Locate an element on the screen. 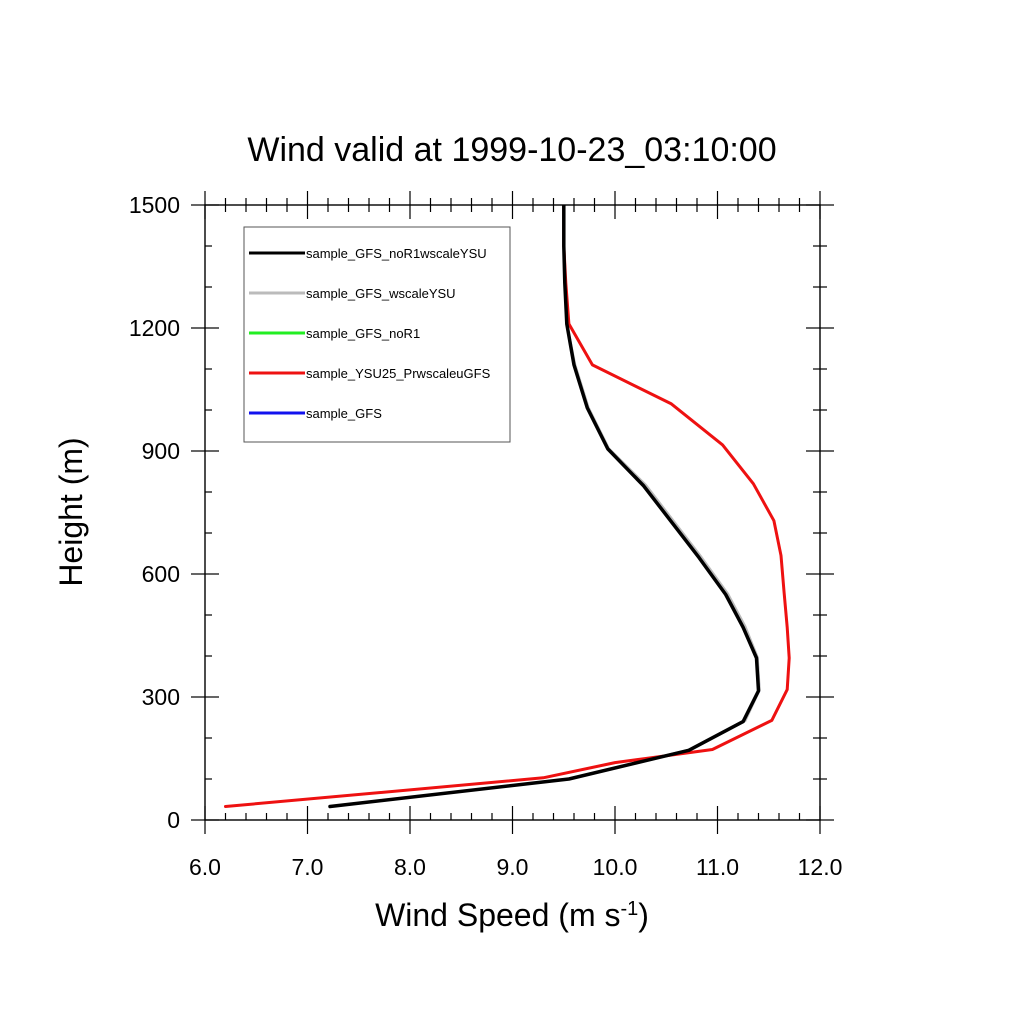 This screenshot has width=1024, height=1024. legend-label: sample_GFS is located at coordinates (344, 413).